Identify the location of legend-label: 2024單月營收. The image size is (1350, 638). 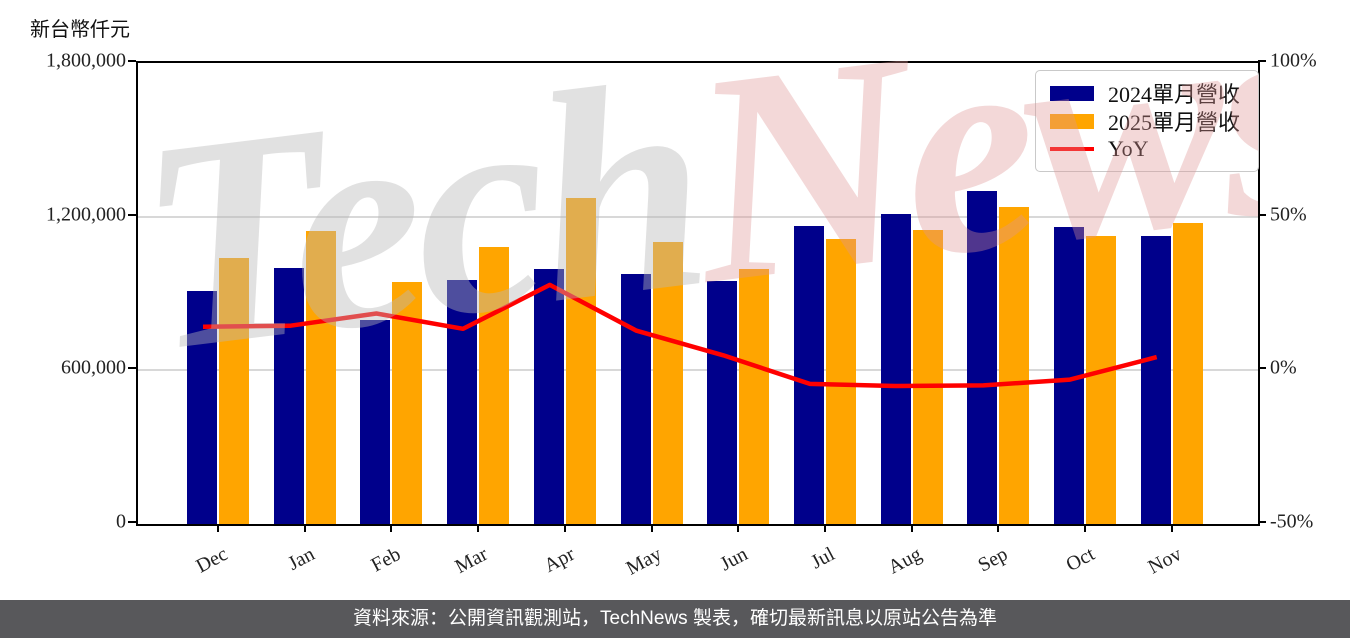
(1174, 94).